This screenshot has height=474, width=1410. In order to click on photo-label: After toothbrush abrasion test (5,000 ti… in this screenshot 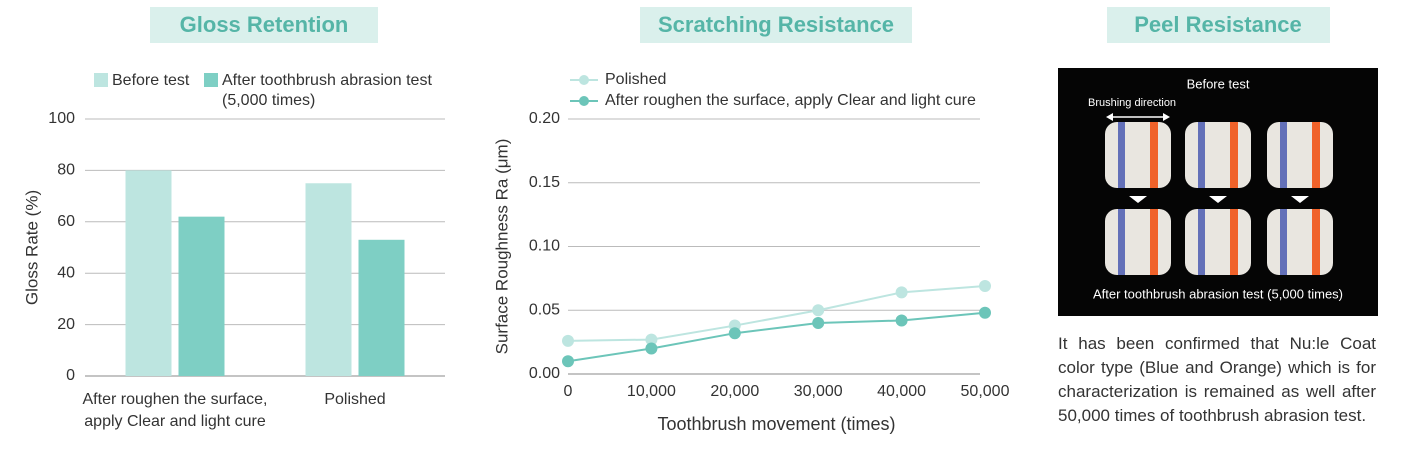, I will do `click(1218, 293)`.